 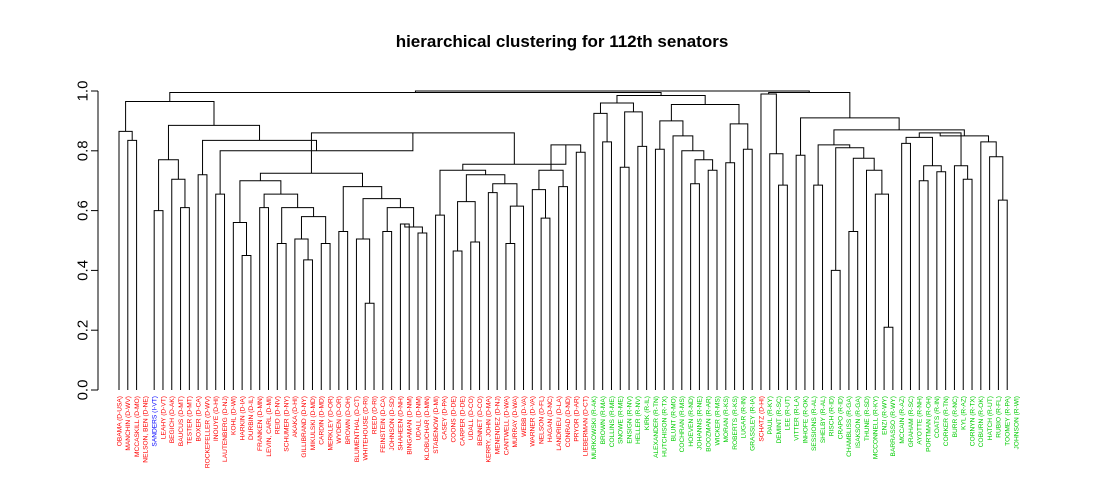 I want to click on leaf-label: BOOZMAN (R-AR), so click(x=709, y=424).